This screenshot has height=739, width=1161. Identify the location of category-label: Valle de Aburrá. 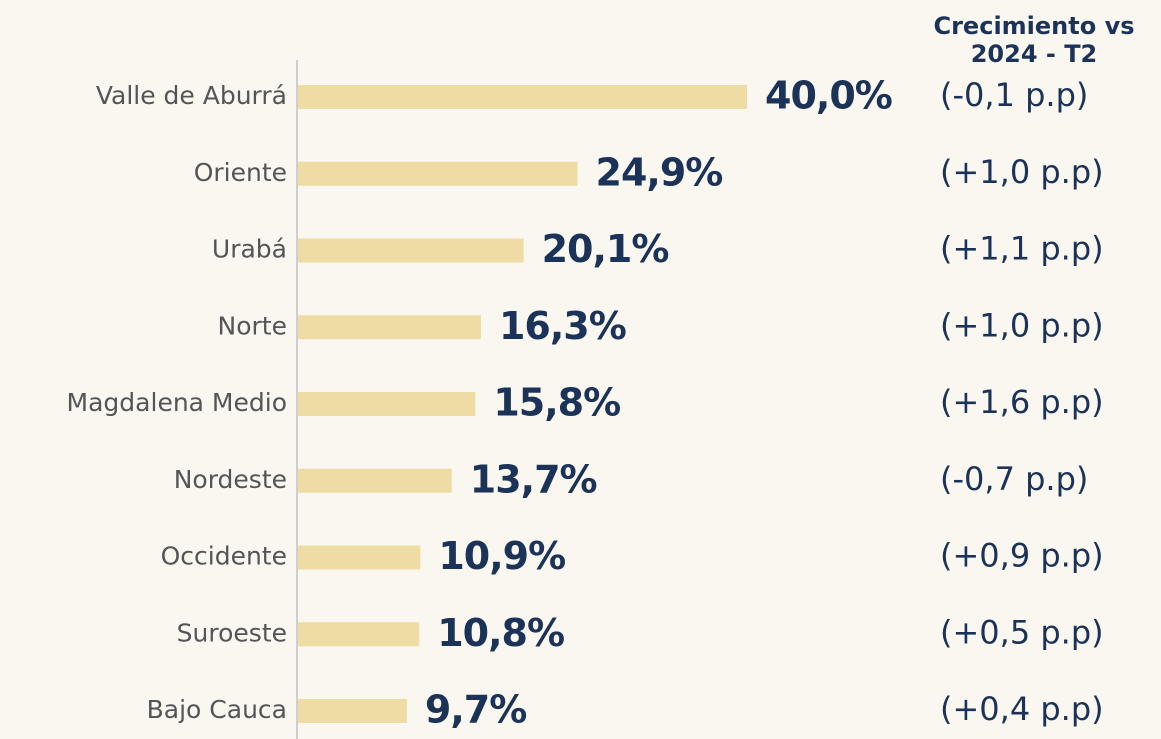
(191, 95).